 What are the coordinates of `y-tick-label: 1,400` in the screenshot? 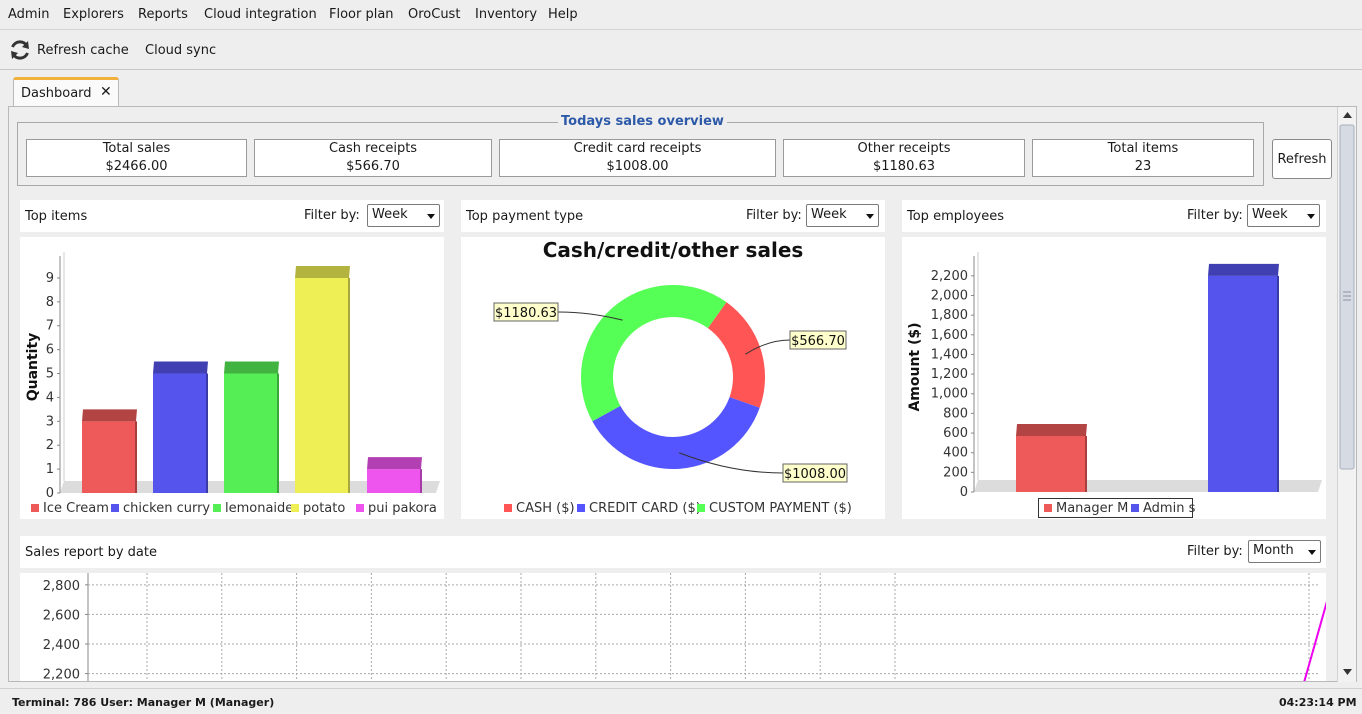 It's located at (949, 354).